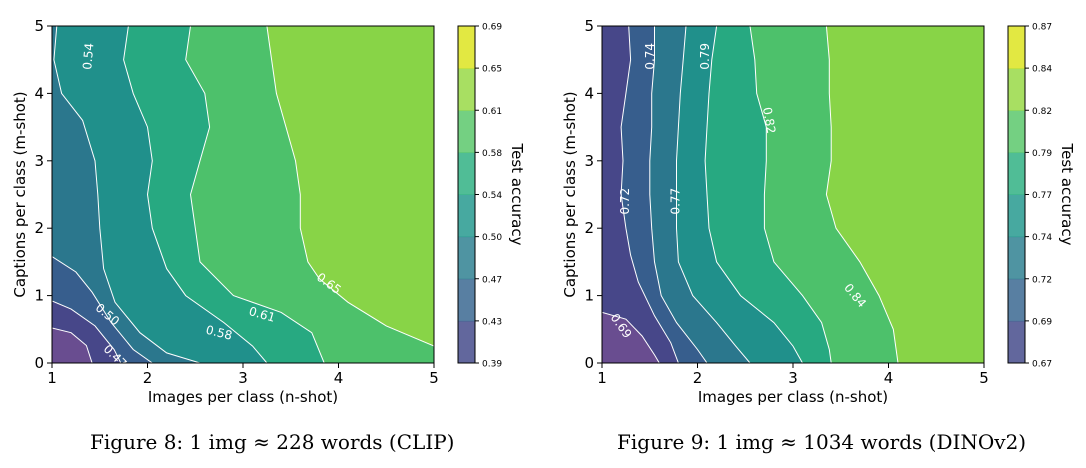 The height and width of the screenshot is (468, 1086). Describe the element at coordinates (698, 378) in the screenshot. I see `chart2-x-tick-label: 2` at that location.